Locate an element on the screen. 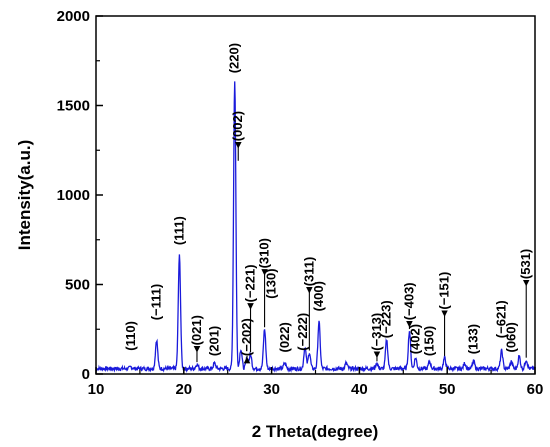 This screenshot has height=447, width=550. peak-label: (111) is located at coordinates (178, 230).